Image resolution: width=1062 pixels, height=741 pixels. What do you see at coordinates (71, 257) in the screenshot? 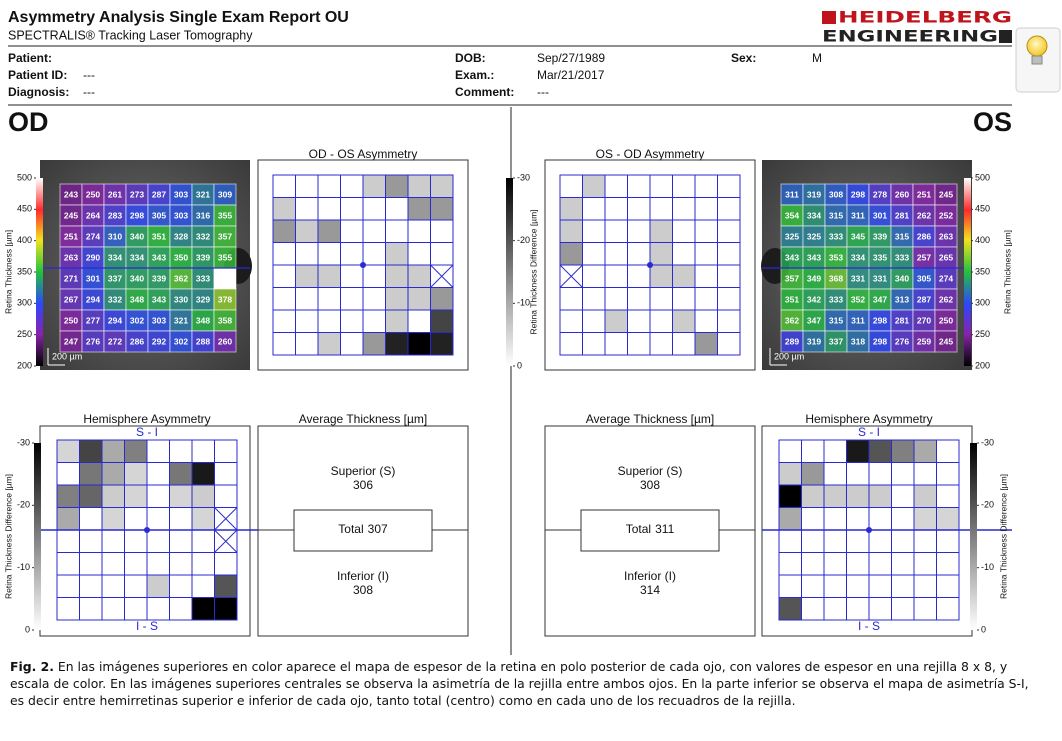
I see `thickness-value: 263` at bounding box center [71, 257].